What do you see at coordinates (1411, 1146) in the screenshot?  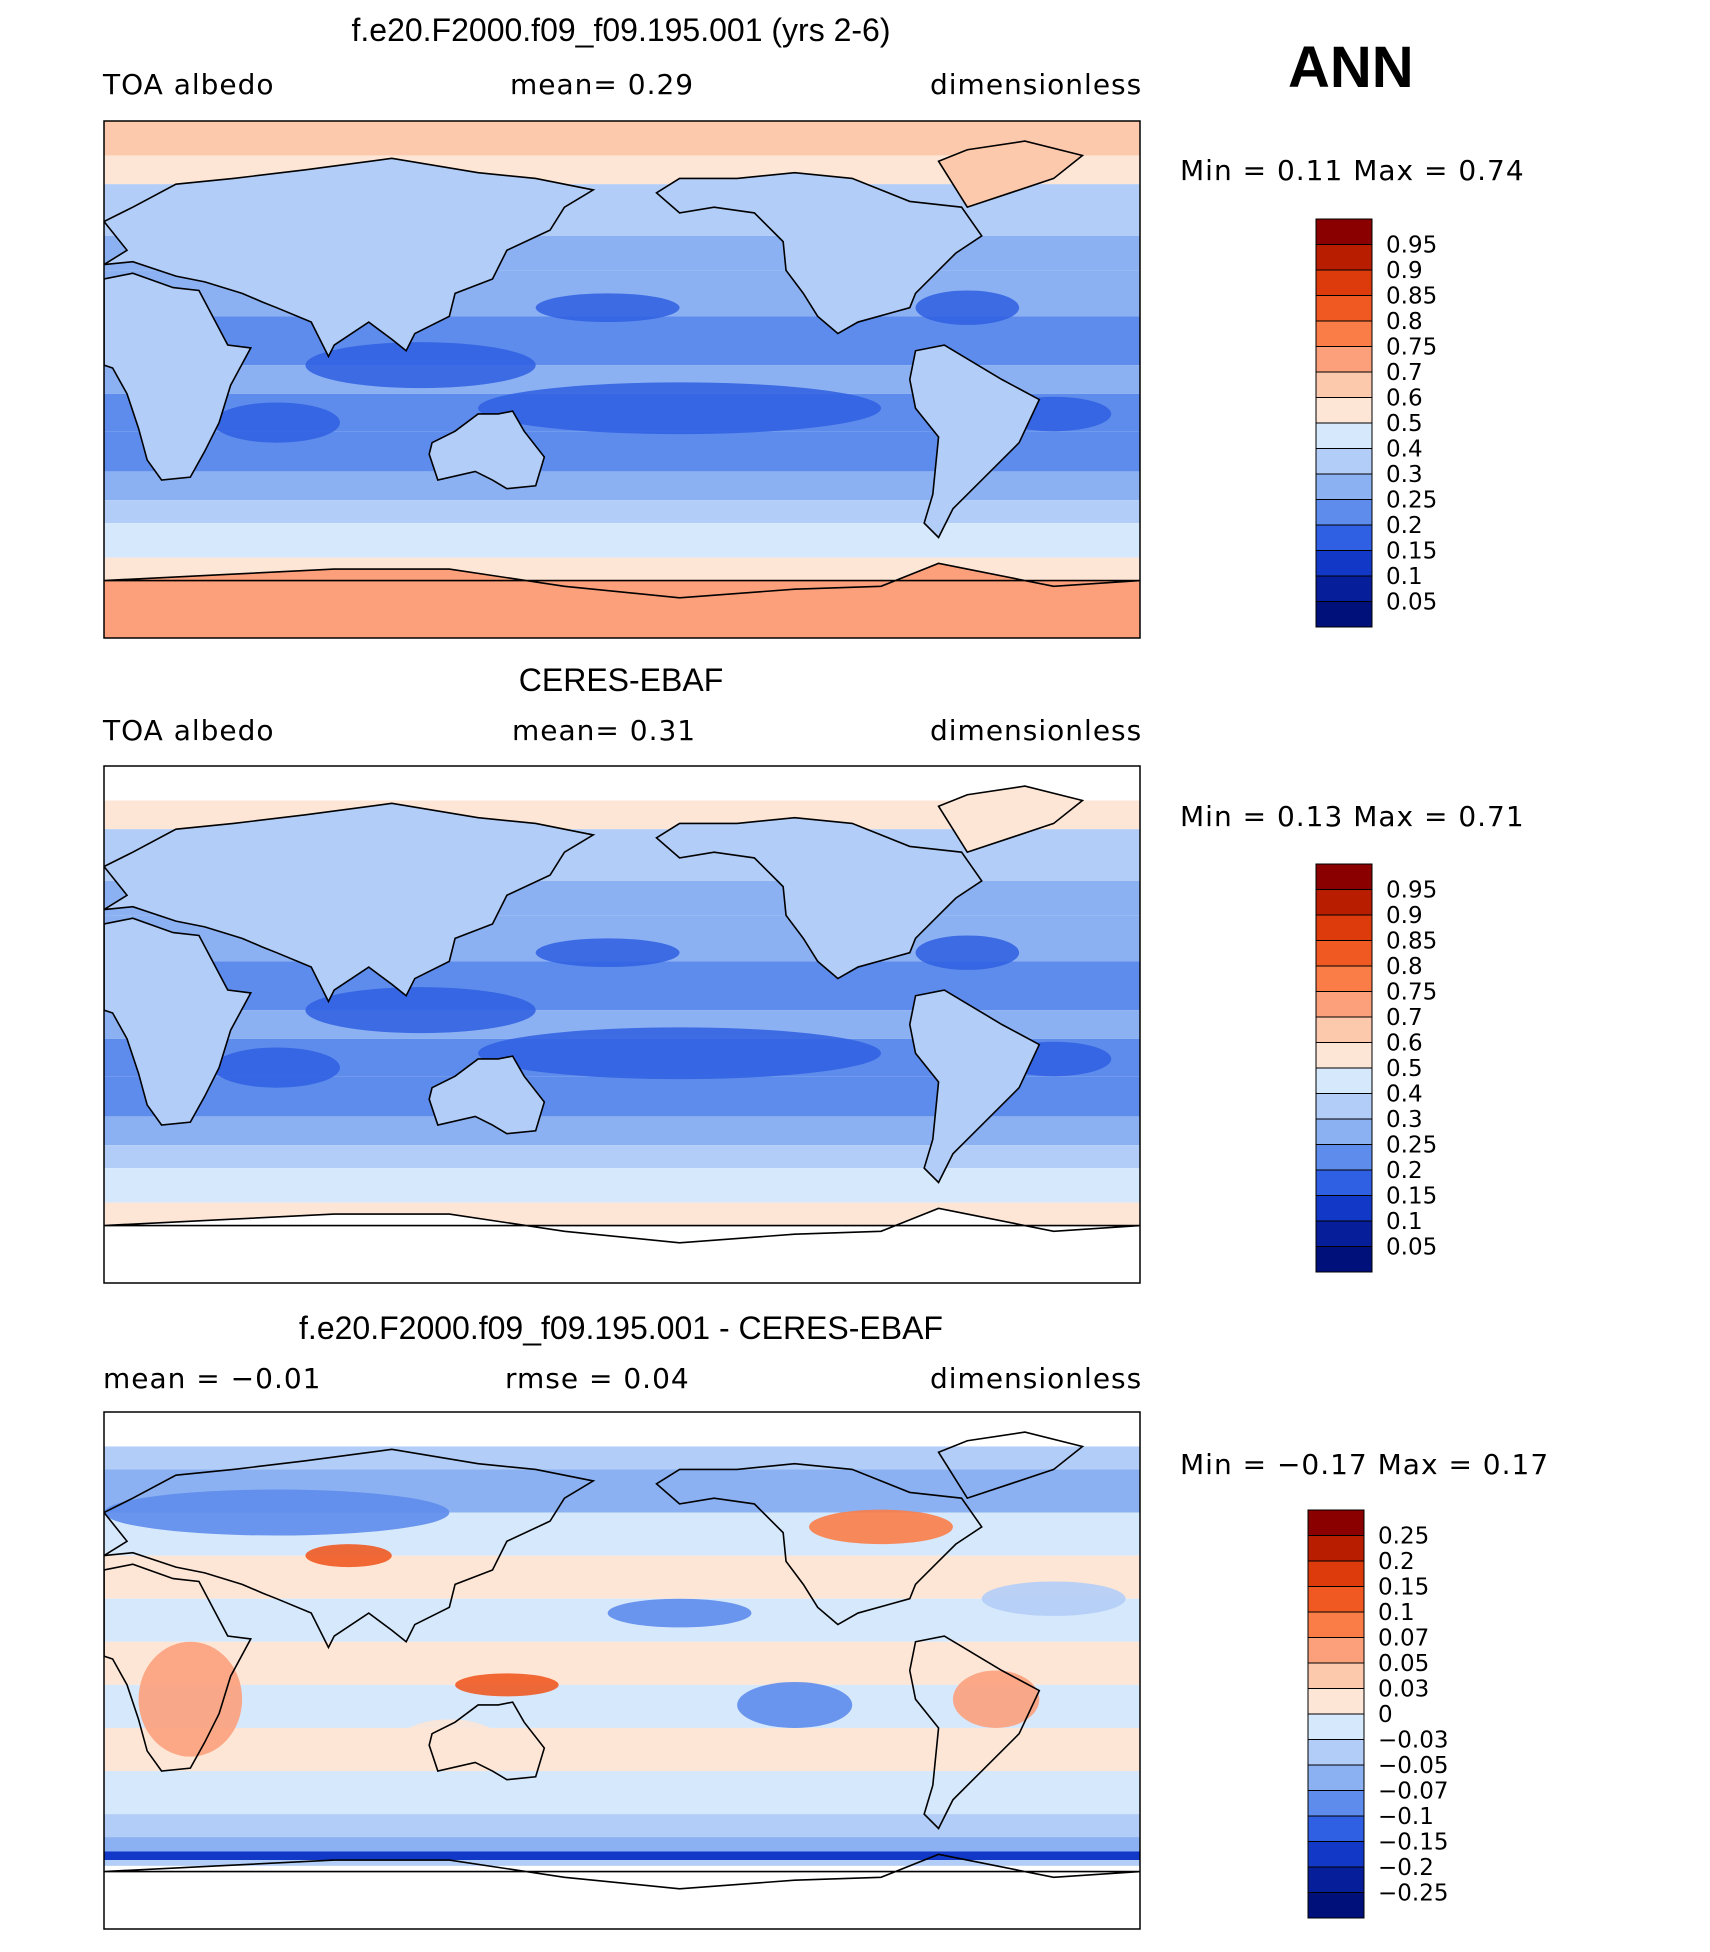 I see `colorbar-2-tick-10: 0.25` at bounding box center [1411, 1146].